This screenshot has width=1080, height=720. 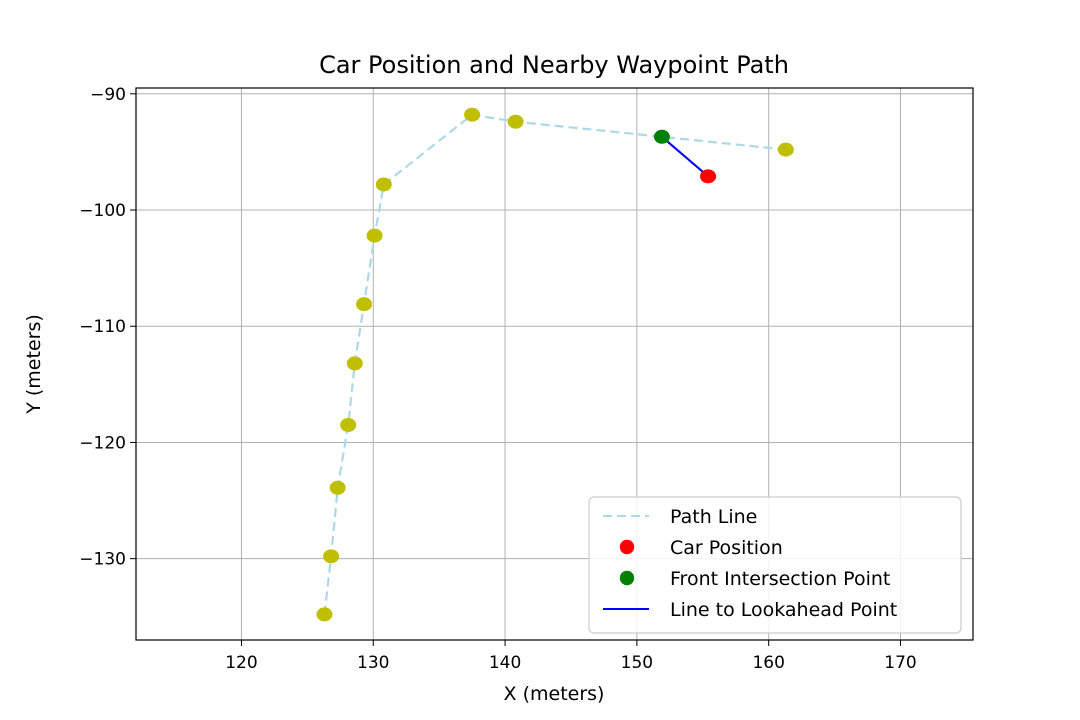 What do you see at coordinates (554, 694) in the screenshot?
I see `x-axis-label: X (meters)` at bounding box center [554, 694].